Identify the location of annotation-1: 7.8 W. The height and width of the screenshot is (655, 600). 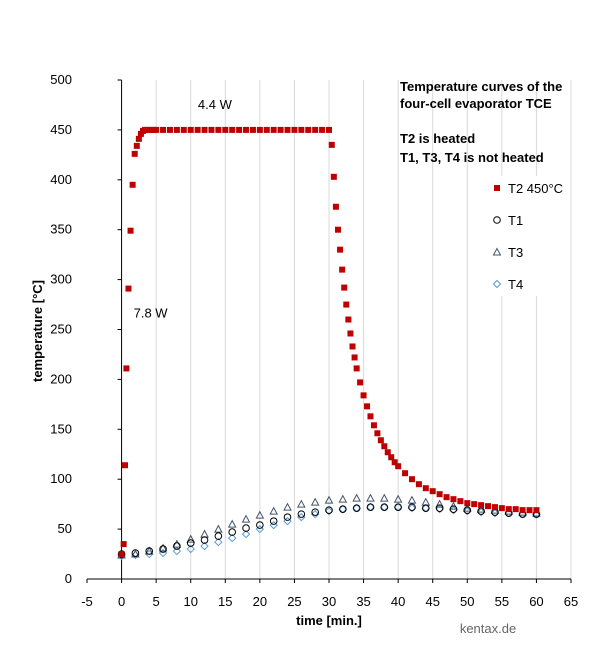
(151, 313).